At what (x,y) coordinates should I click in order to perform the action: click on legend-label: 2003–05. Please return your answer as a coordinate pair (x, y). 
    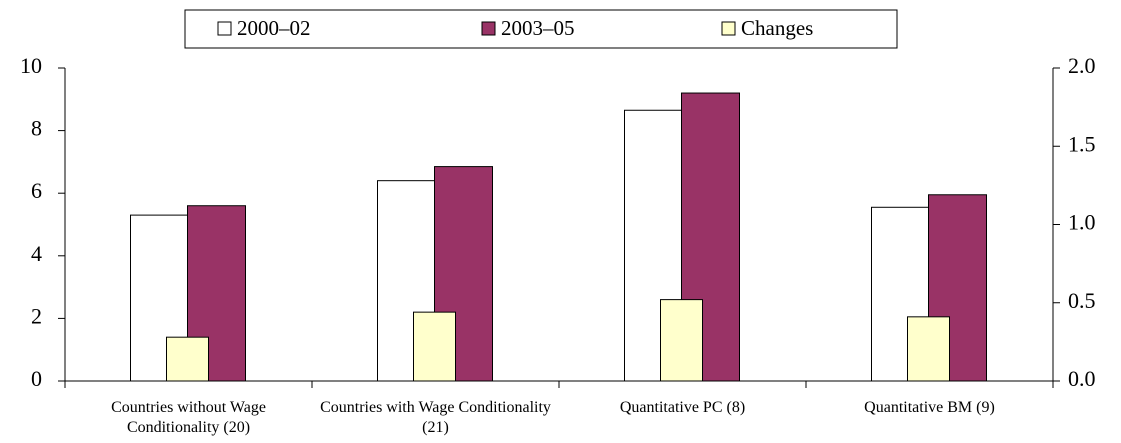
    Looking at the image, I should click on (538, 28).